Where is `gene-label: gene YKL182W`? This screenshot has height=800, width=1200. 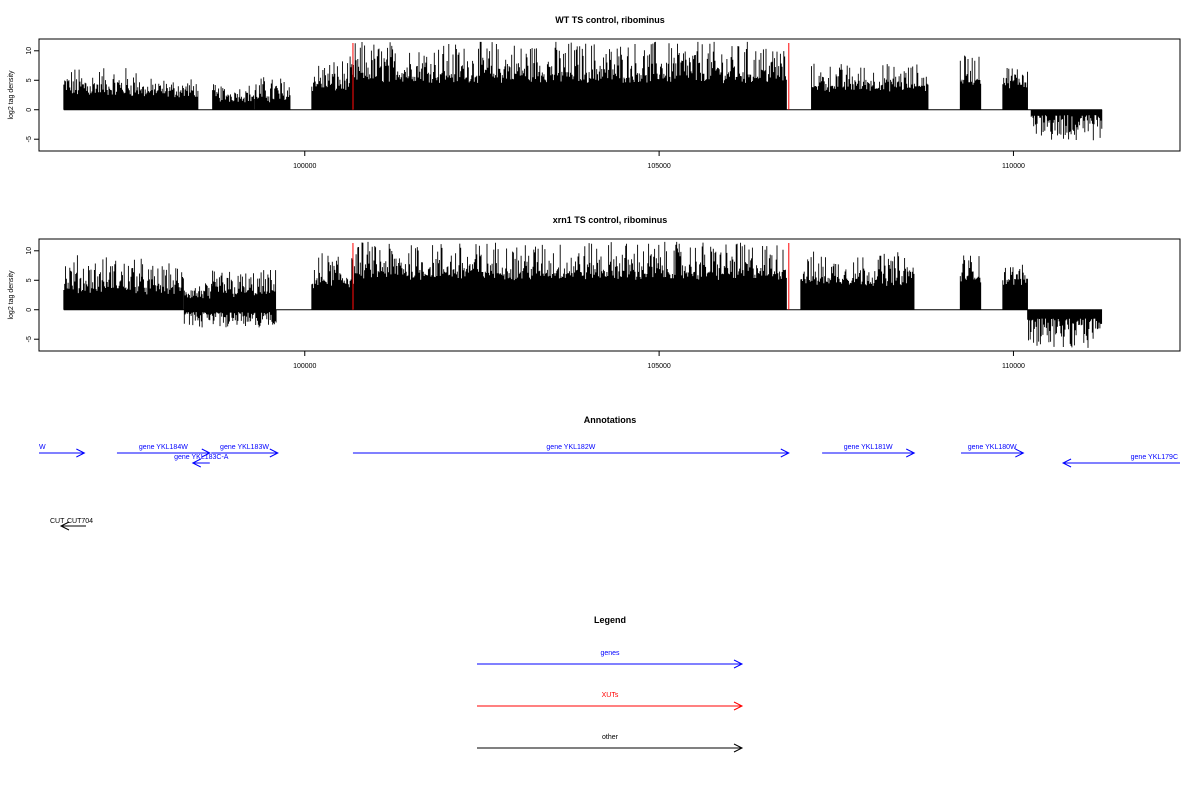 gene-label: gene YKL182W is located at coordinates (570, 447).